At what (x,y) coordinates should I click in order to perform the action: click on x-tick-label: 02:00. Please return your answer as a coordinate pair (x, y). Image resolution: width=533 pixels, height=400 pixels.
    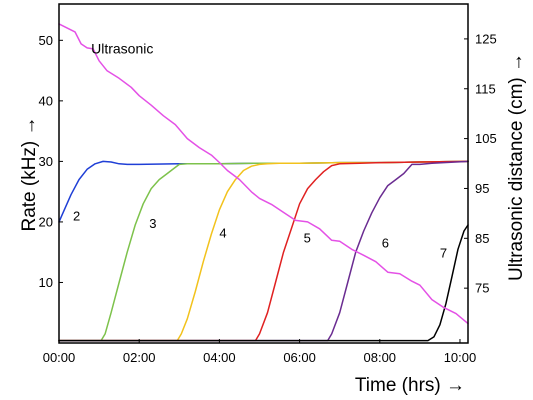
    Looking at the image, I should click on (139, 357).